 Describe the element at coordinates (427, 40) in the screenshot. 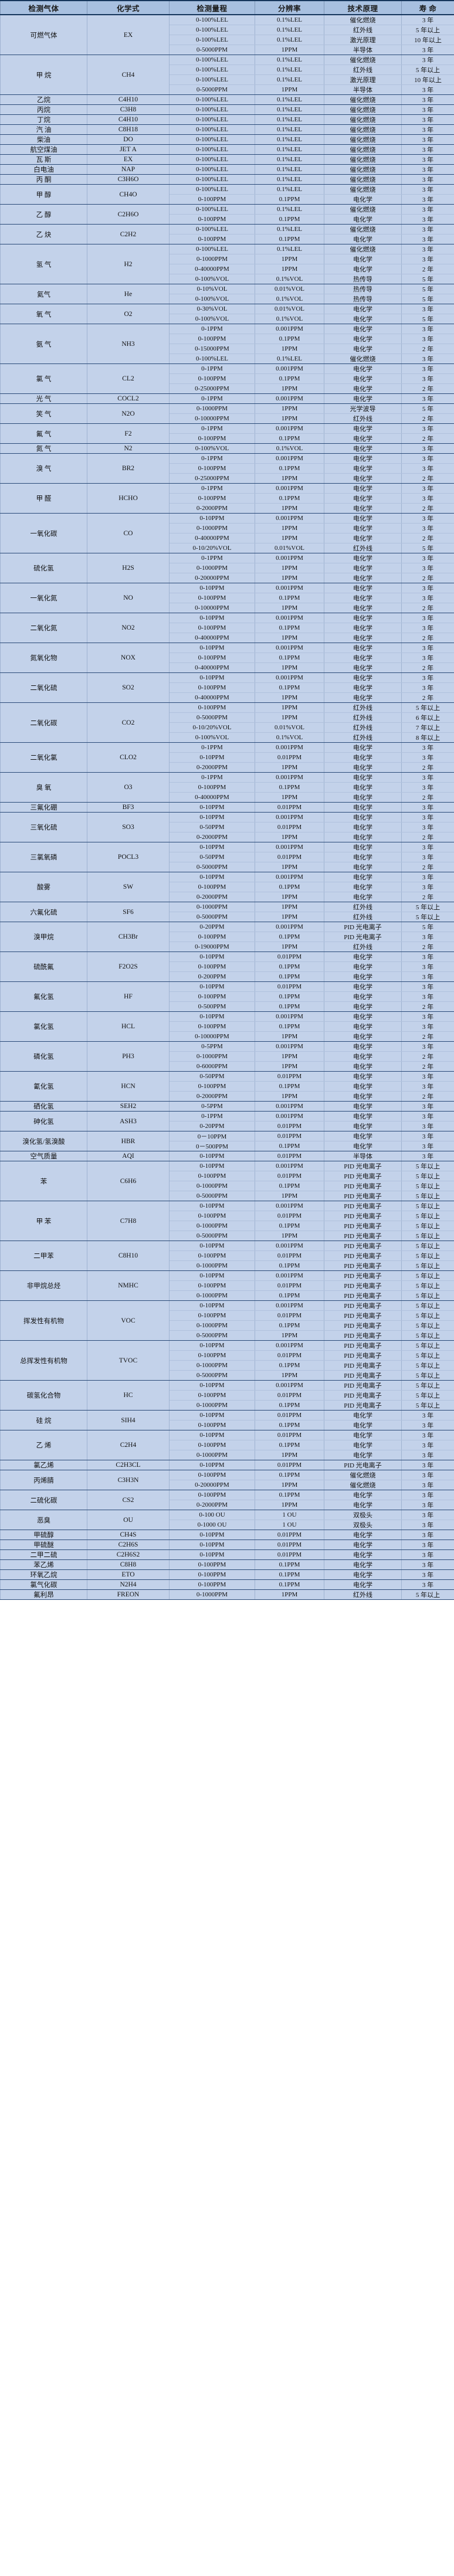

I see `lifetime-cell: 10 年以上` at that location.